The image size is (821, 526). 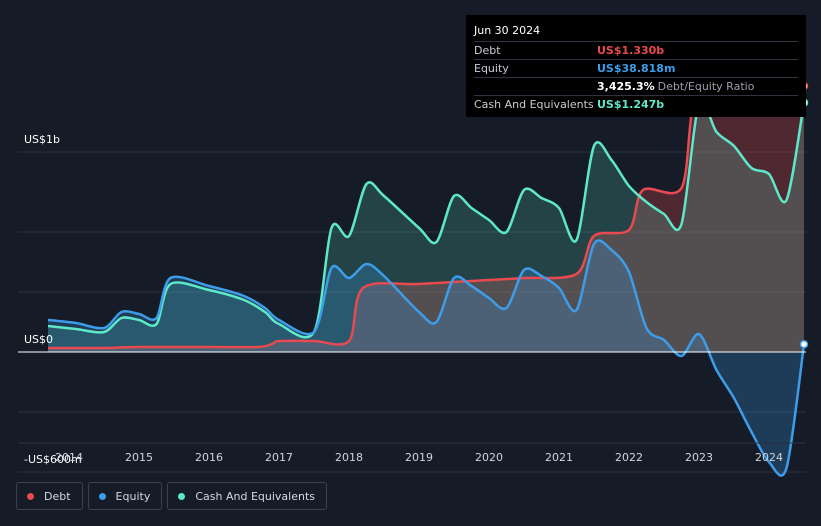 I want to click on tooltip-value-debt: US$1.330b, so click(x=631, y=50).